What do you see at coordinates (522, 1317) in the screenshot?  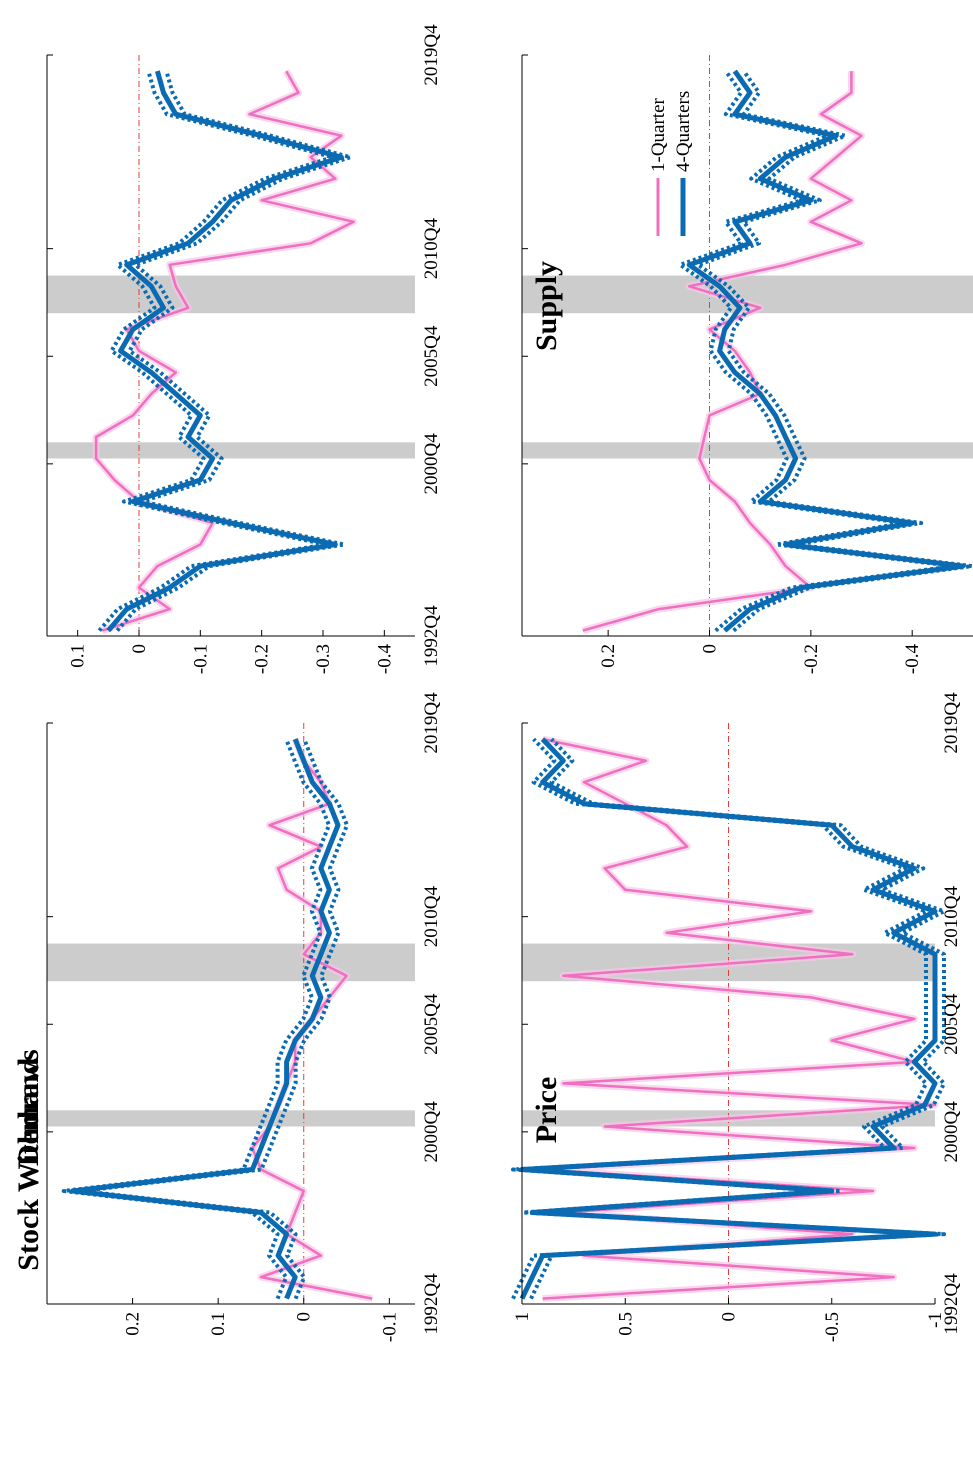 I see `value-tick-label: 1` at bounding box center [522, 1317].